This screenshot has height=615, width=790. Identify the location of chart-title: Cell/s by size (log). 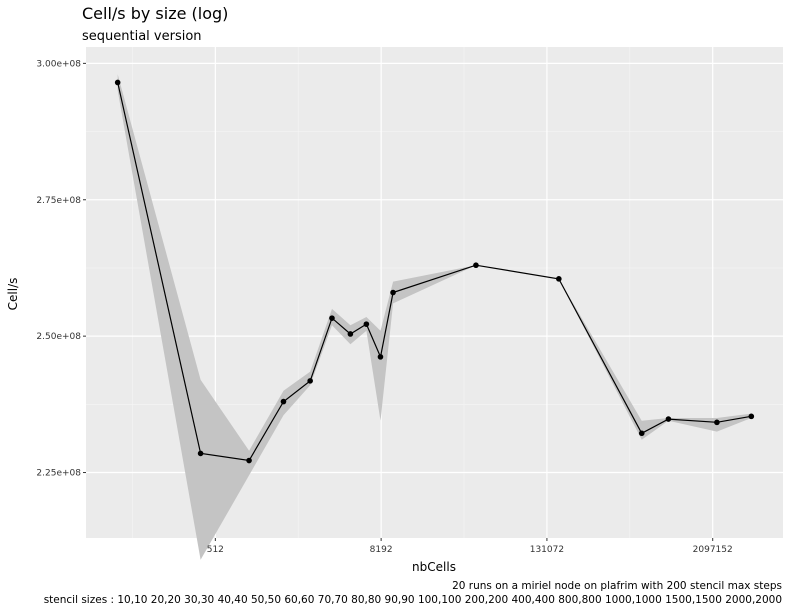
(155, 13).